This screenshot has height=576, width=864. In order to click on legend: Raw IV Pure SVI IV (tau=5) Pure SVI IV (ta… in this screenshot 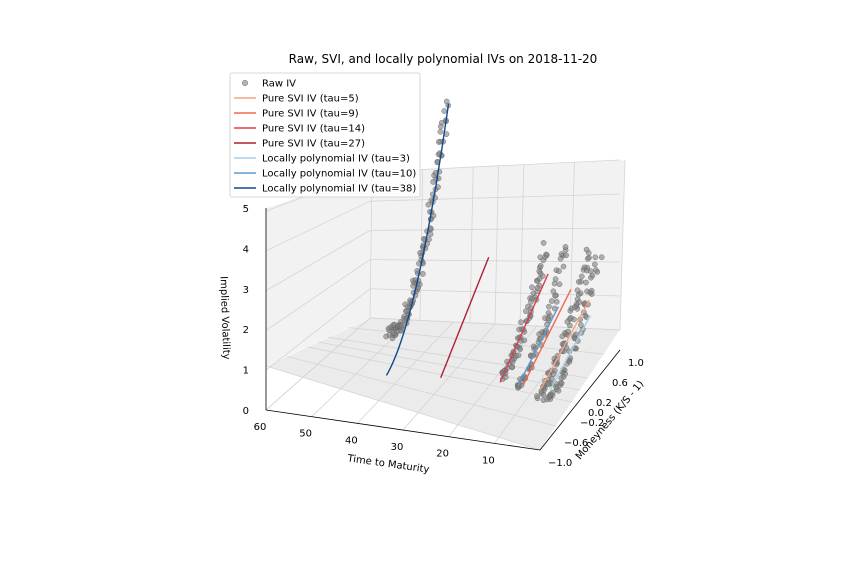, I will do `click(325, 135)`.